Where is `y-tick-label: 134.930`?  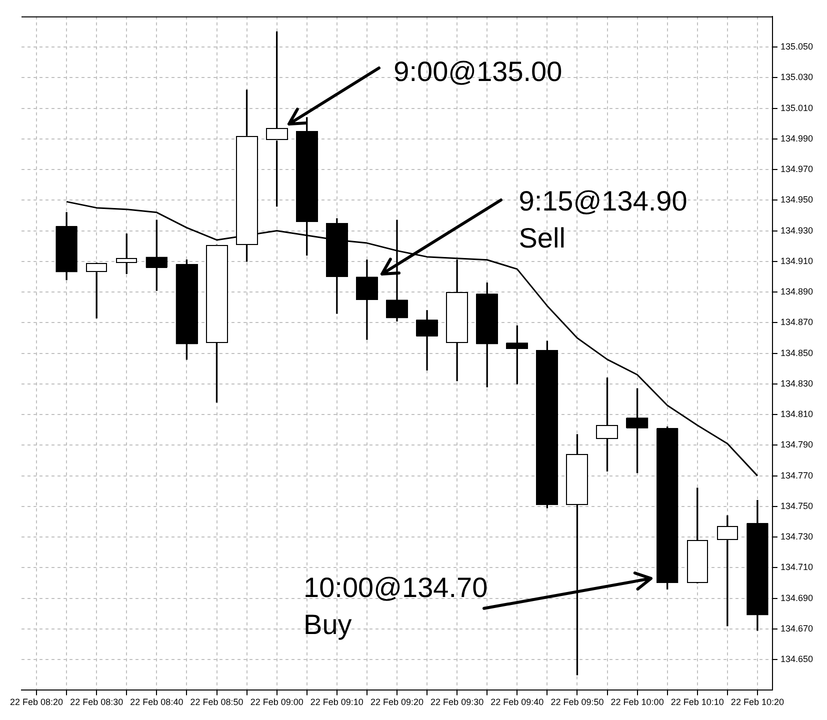
y-tick-label: 134.930 is located at coordinates (797, 230).